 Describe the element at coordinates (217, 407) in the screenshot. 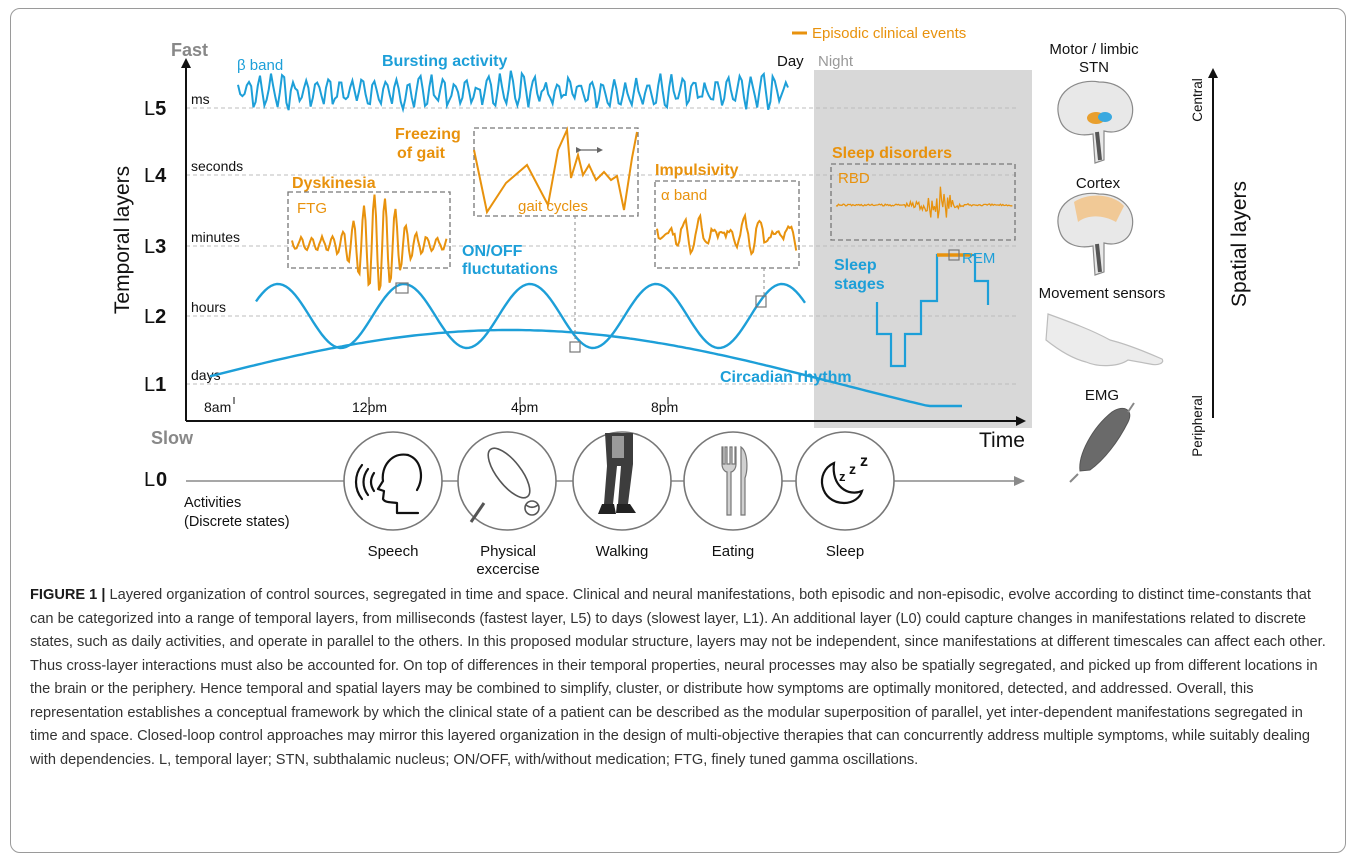

I see `tick-8am: 8am` at that location.